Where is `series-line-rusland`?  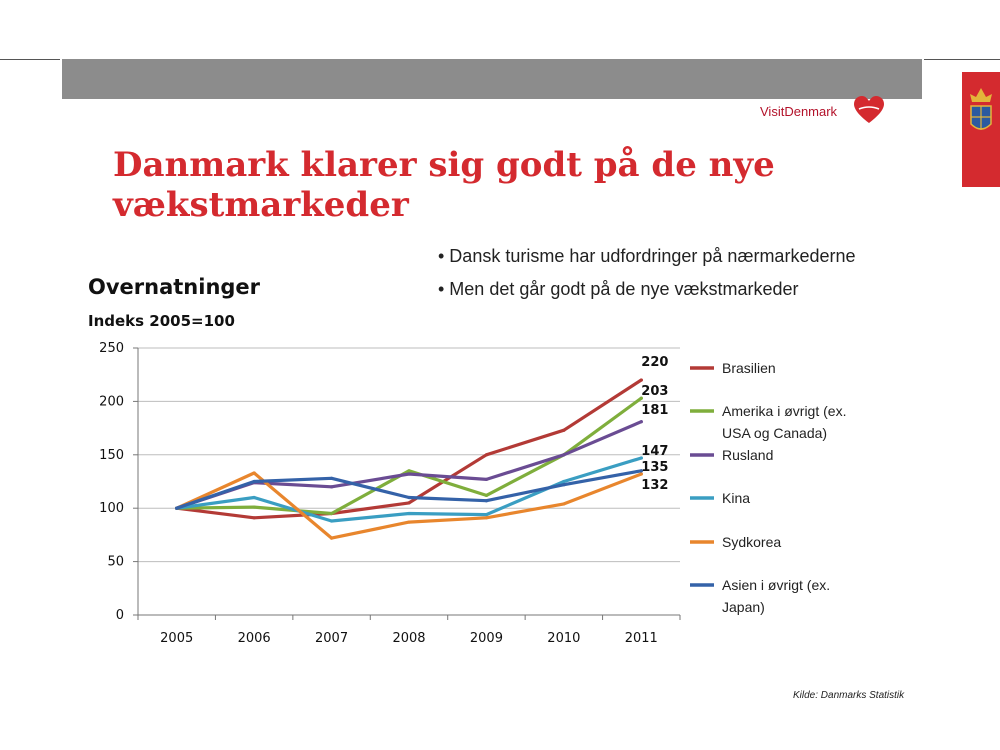 series-line-rusland is located at coordinates (409, 465).